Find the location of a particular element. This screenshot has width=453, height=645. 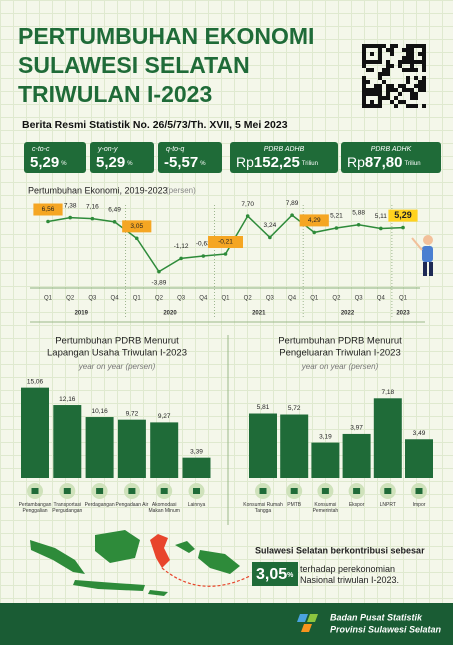

value-label: 3,39 is located at coordinates (196, 451).